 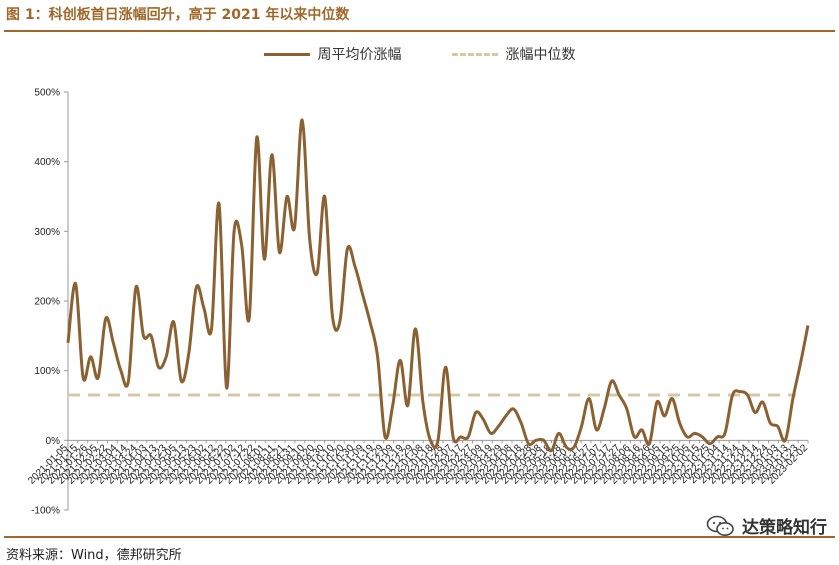 I want to click on chart-title: 图 1：科创板首日涨幅回升，高于 2021 年以来中位数, so click(x=178, y=15).